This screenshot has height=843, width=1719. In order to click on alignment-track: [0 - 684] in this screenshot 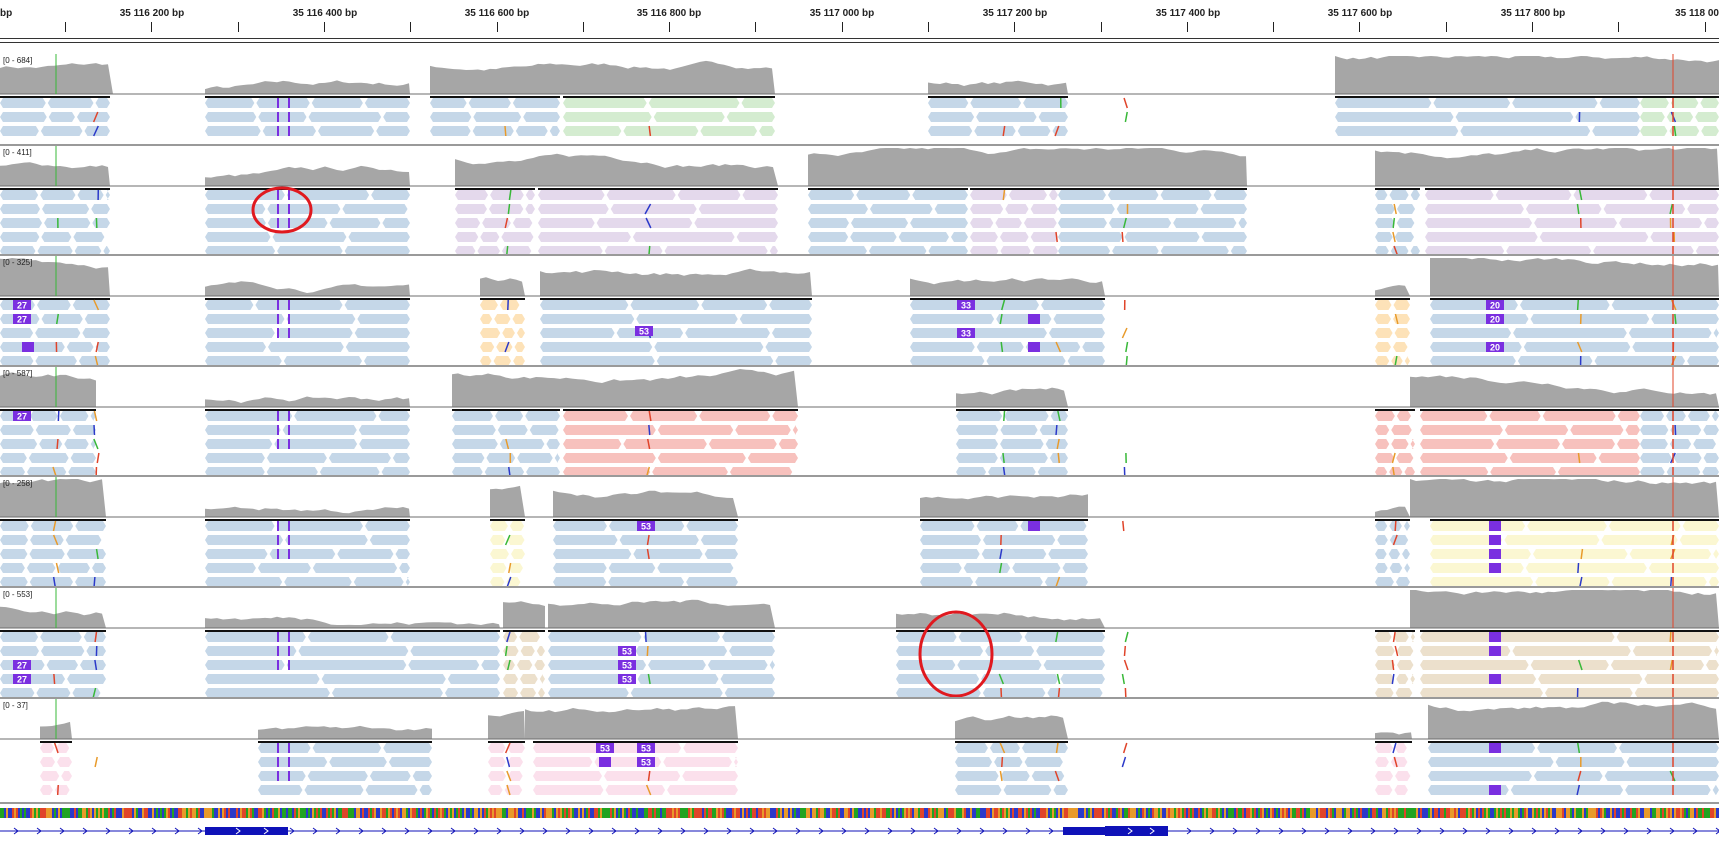, I will do `click(859, 100)`.